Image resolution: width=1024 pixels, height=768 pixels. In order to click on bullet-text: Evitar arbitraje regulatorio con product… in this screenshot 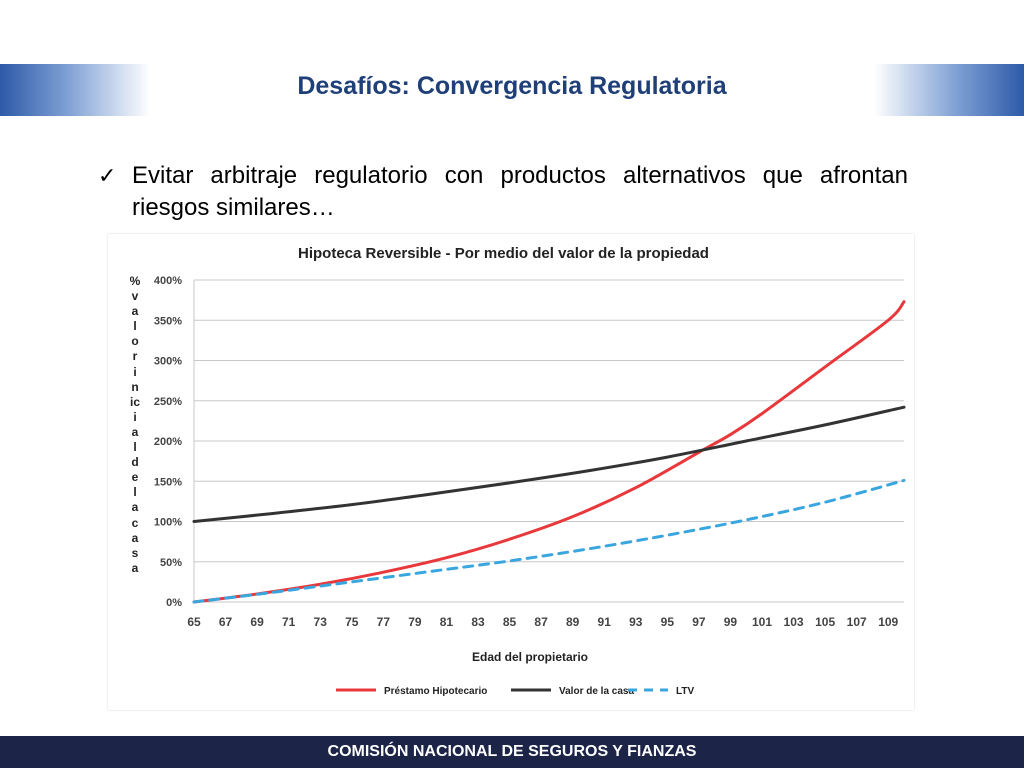, I will do `click(520, 191)`.